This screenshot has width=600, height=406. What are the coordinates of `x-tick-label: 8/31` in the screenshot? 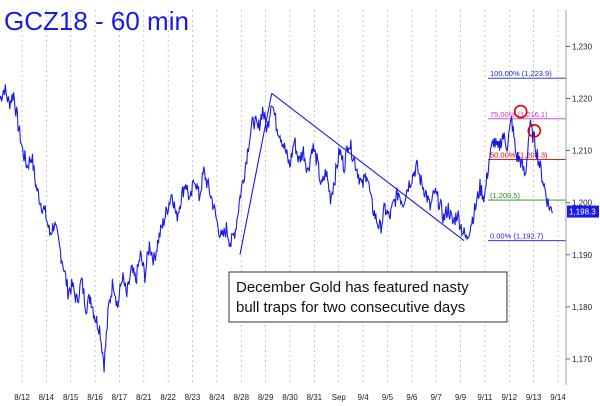 It's located at (315, 397).